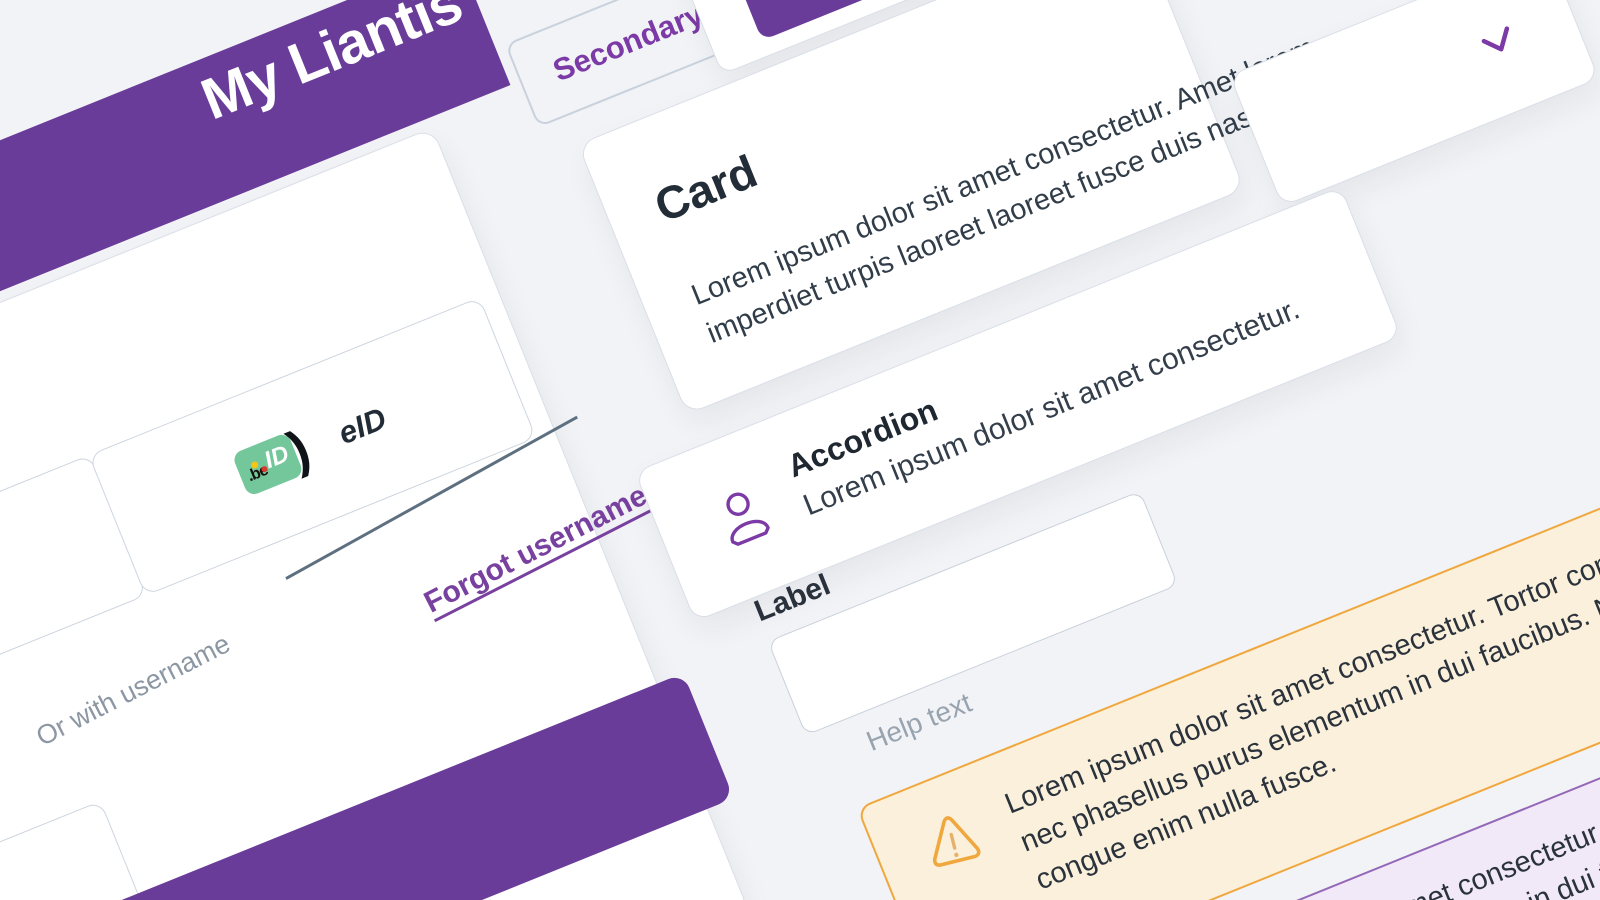 The height and width of the screenshot is (900, 1600). Describe the element at coordinates (362, 426) in the screenshot. I see `eid-button-label: eID` at that location.